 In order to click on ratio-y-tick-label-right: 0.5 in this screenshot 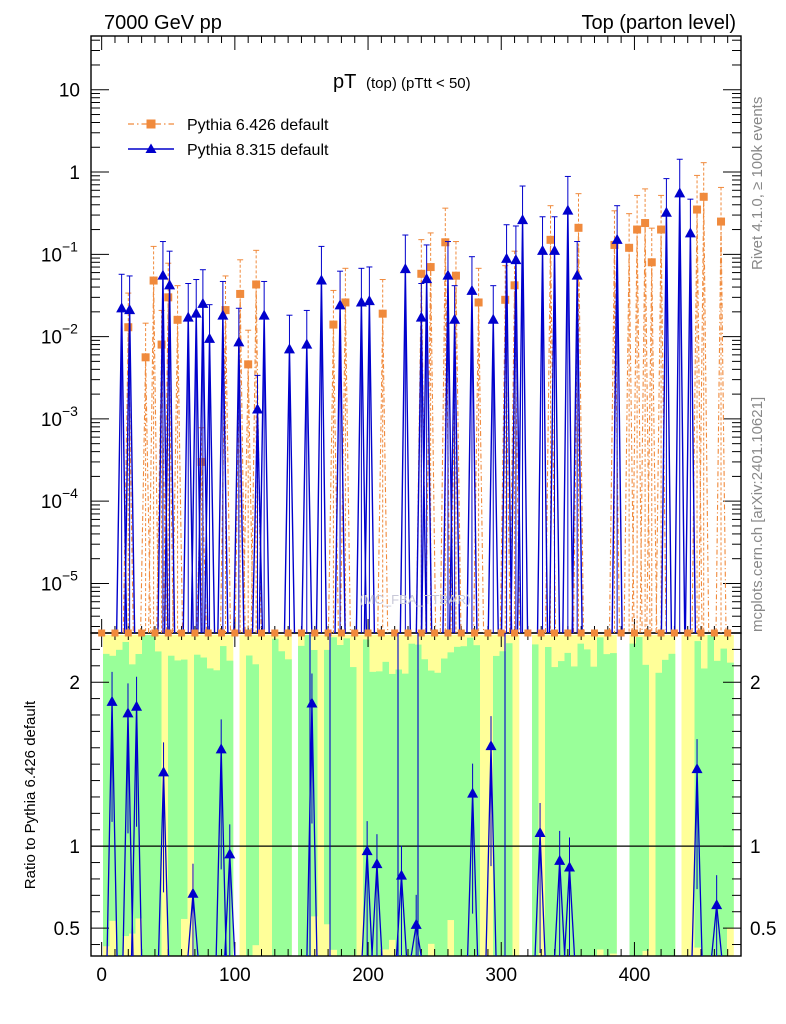, I will do `click(763, 929)`.